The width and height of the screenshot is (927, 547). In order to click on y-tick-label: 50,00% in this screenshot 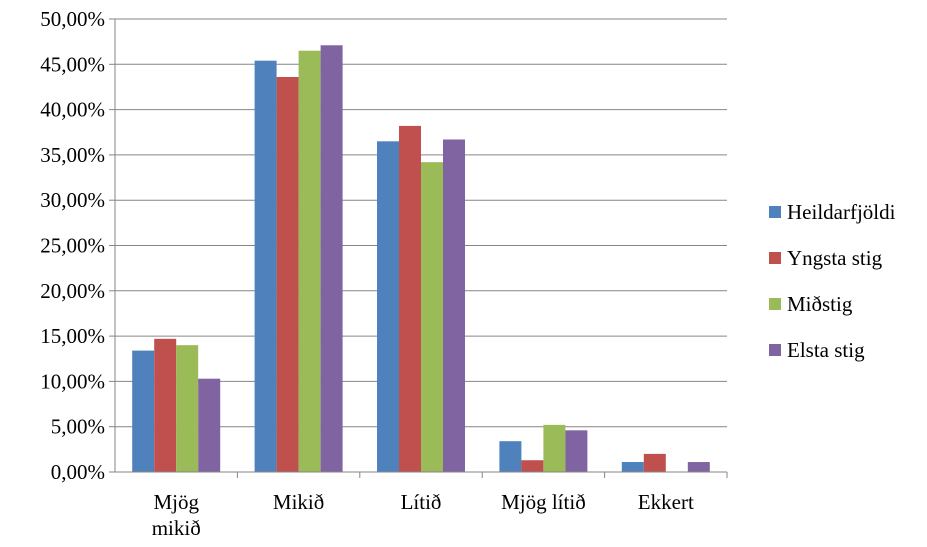, I will do `click(72, 19)`.